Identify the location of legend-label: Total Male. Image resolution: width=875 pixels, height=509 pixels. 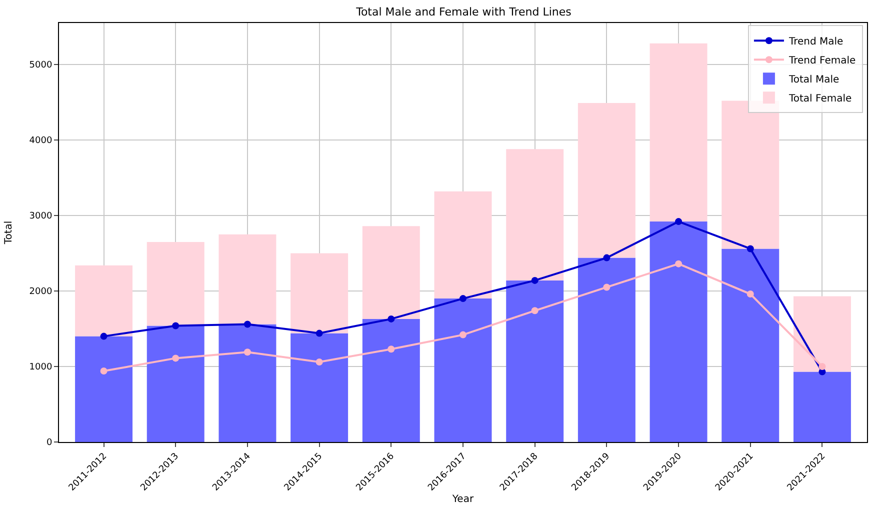
(814, 80).